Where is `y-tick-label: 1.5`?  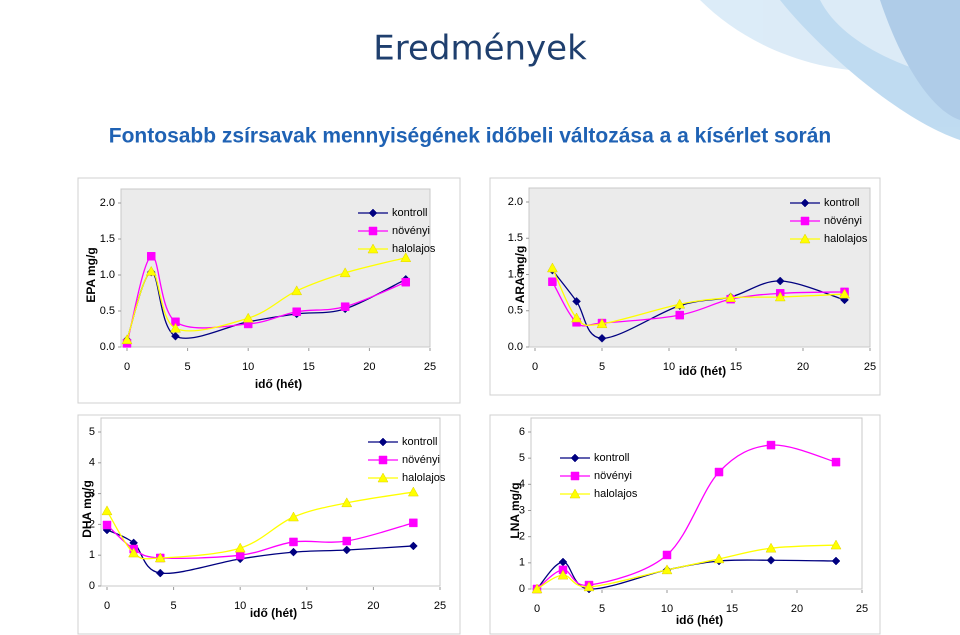
y-tick-label: 1.5 is located at coordinates (107, 239).